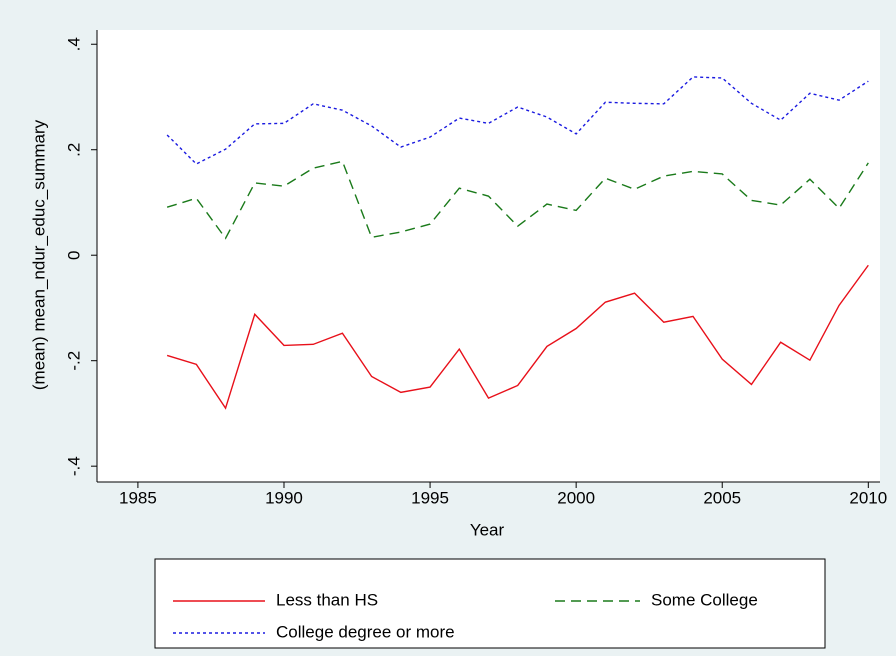 Image resolution: width=896 pixels, height=656 pixels. Describe the element at coordinates (490, 603) in the screenshot. I see `legend-box` at that location.